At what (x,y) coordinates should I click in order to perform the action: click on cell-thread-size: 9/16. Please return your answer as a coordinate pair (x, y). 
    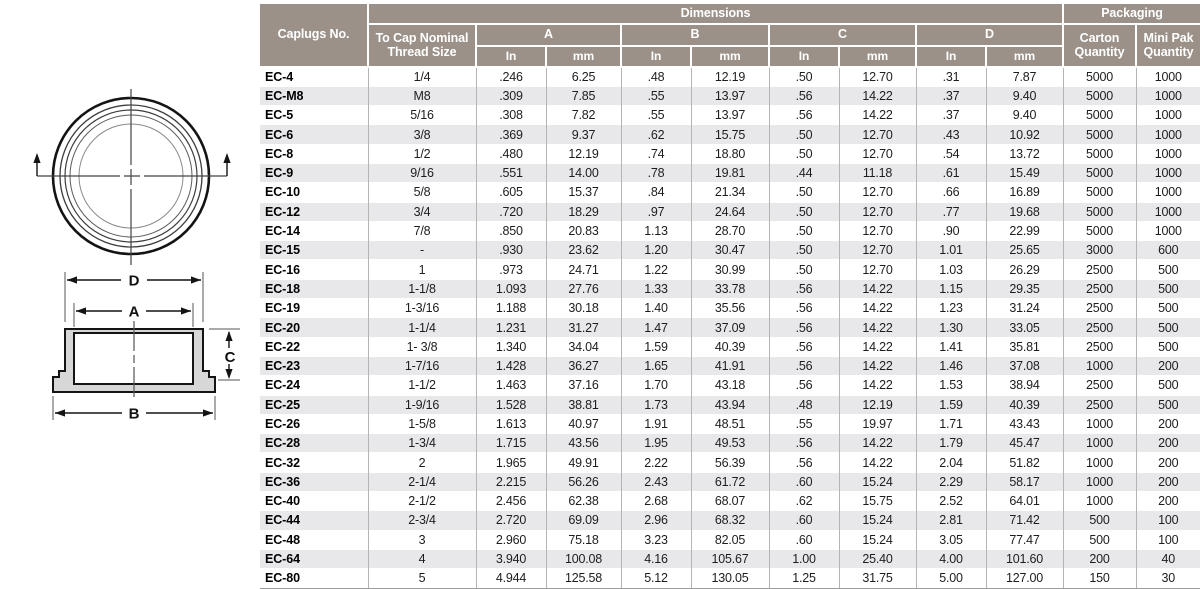
    Looking at the image, I should click on (421, 172).